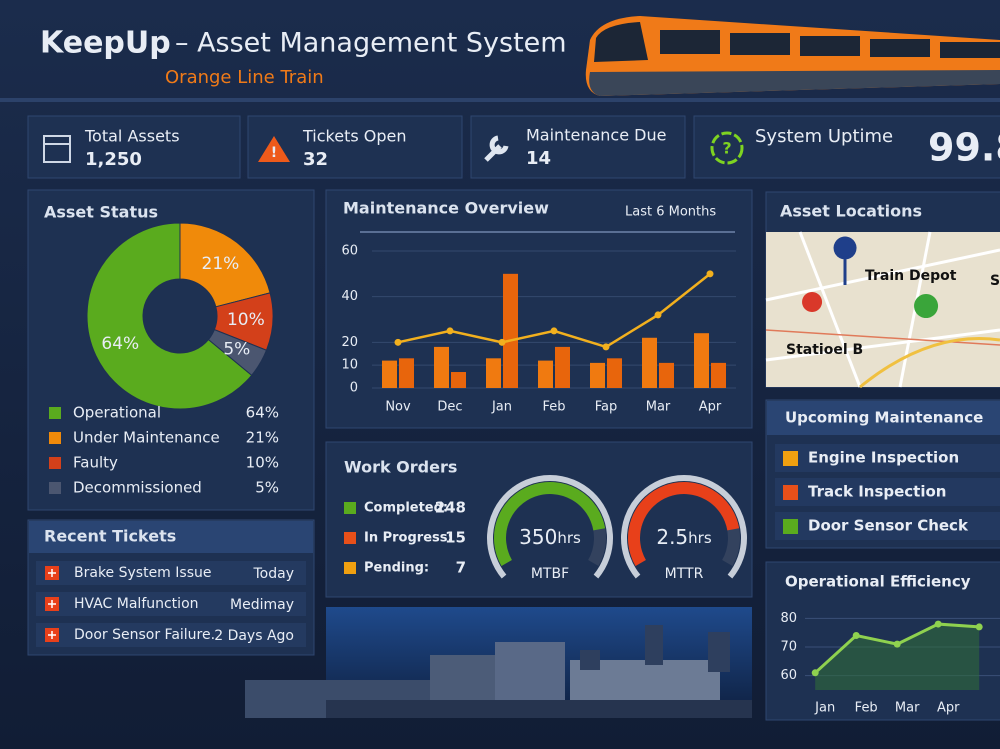  What do you see at coordinates (455, 538) in the screenshot?
I see `status-value: 15` at bounding box center [455, 538].